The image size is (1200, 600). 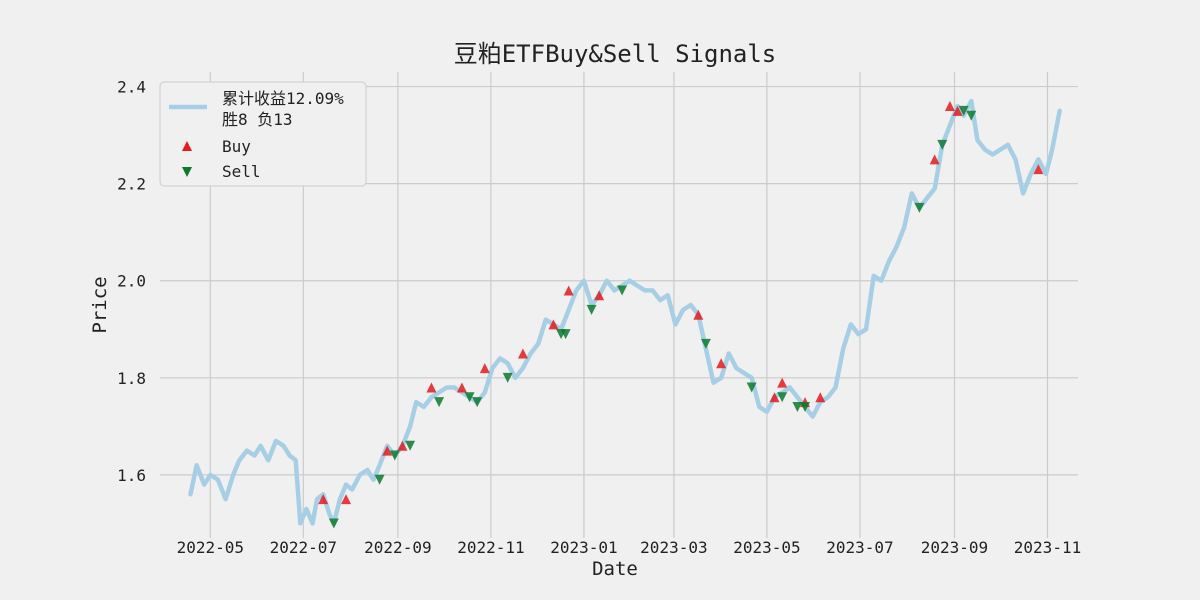 I want to click on x-tick-label: 2022-09, so click(x=397, y=547).